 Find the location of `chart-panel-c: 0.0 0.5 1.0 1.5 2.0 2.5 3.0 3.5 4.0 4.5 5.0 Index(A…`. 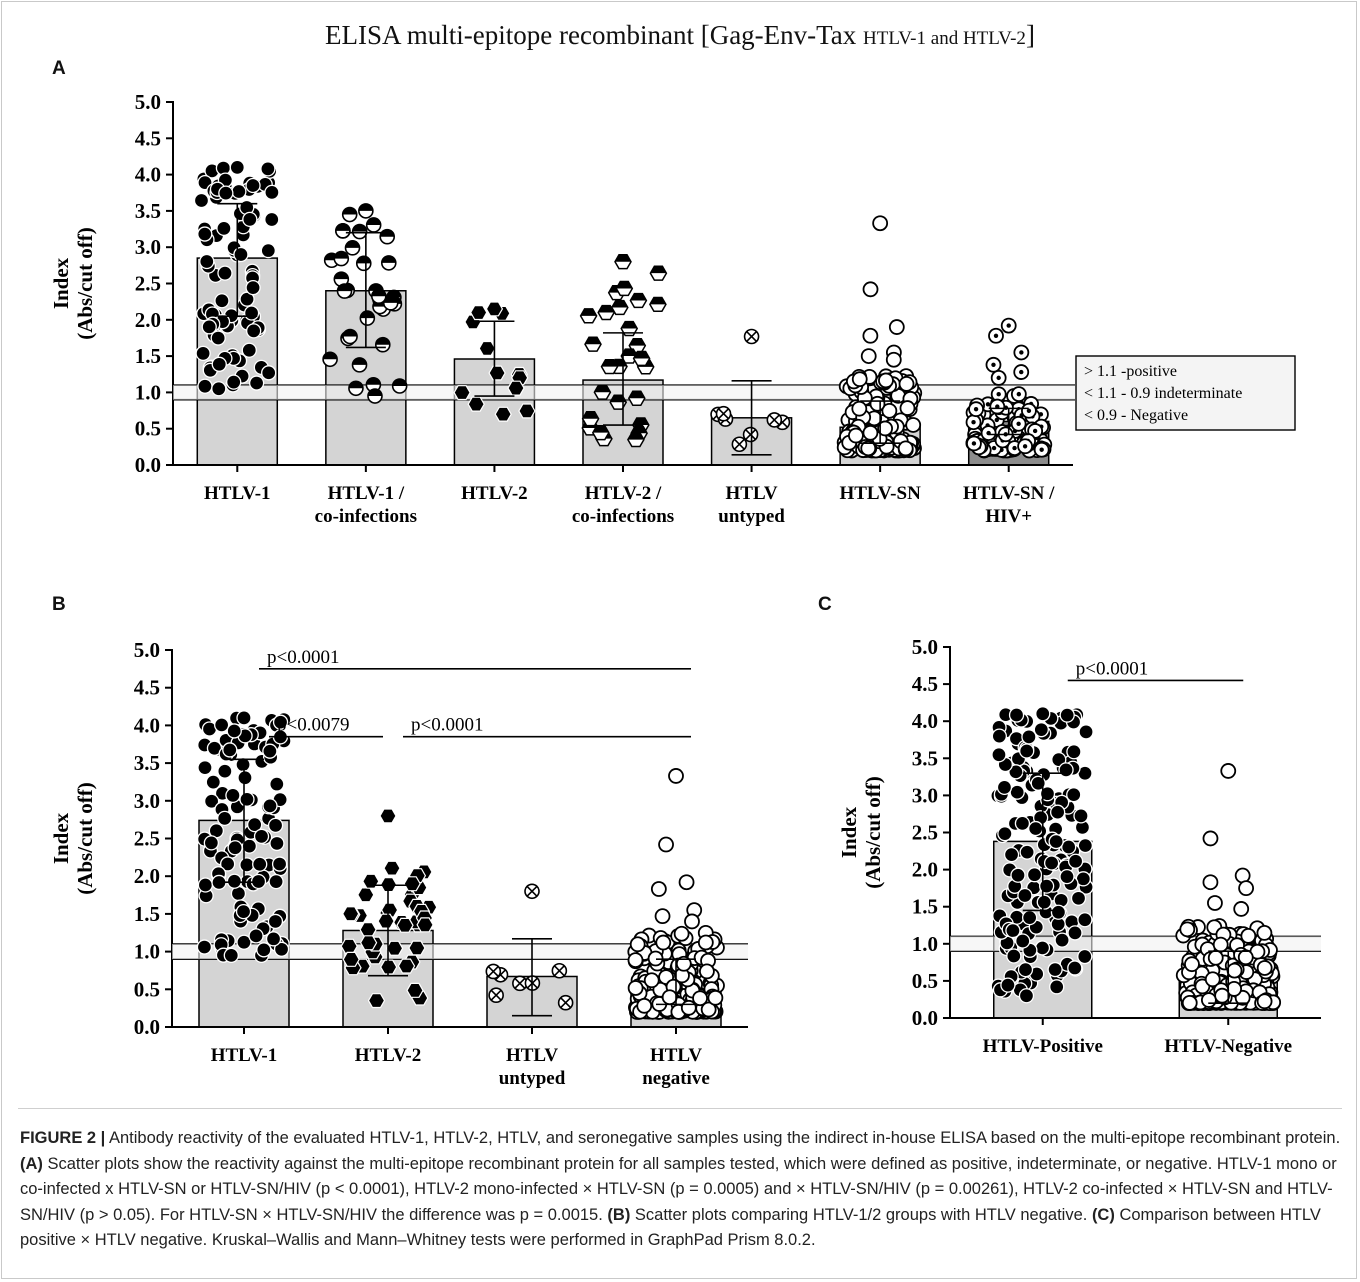

chart-panel-c: 0.0 0.5 1.0 1.5 2.0 2.5 3.0 3.5 4.0 4.5 5.0 Index(A… is located at coordinates (1079, 846).